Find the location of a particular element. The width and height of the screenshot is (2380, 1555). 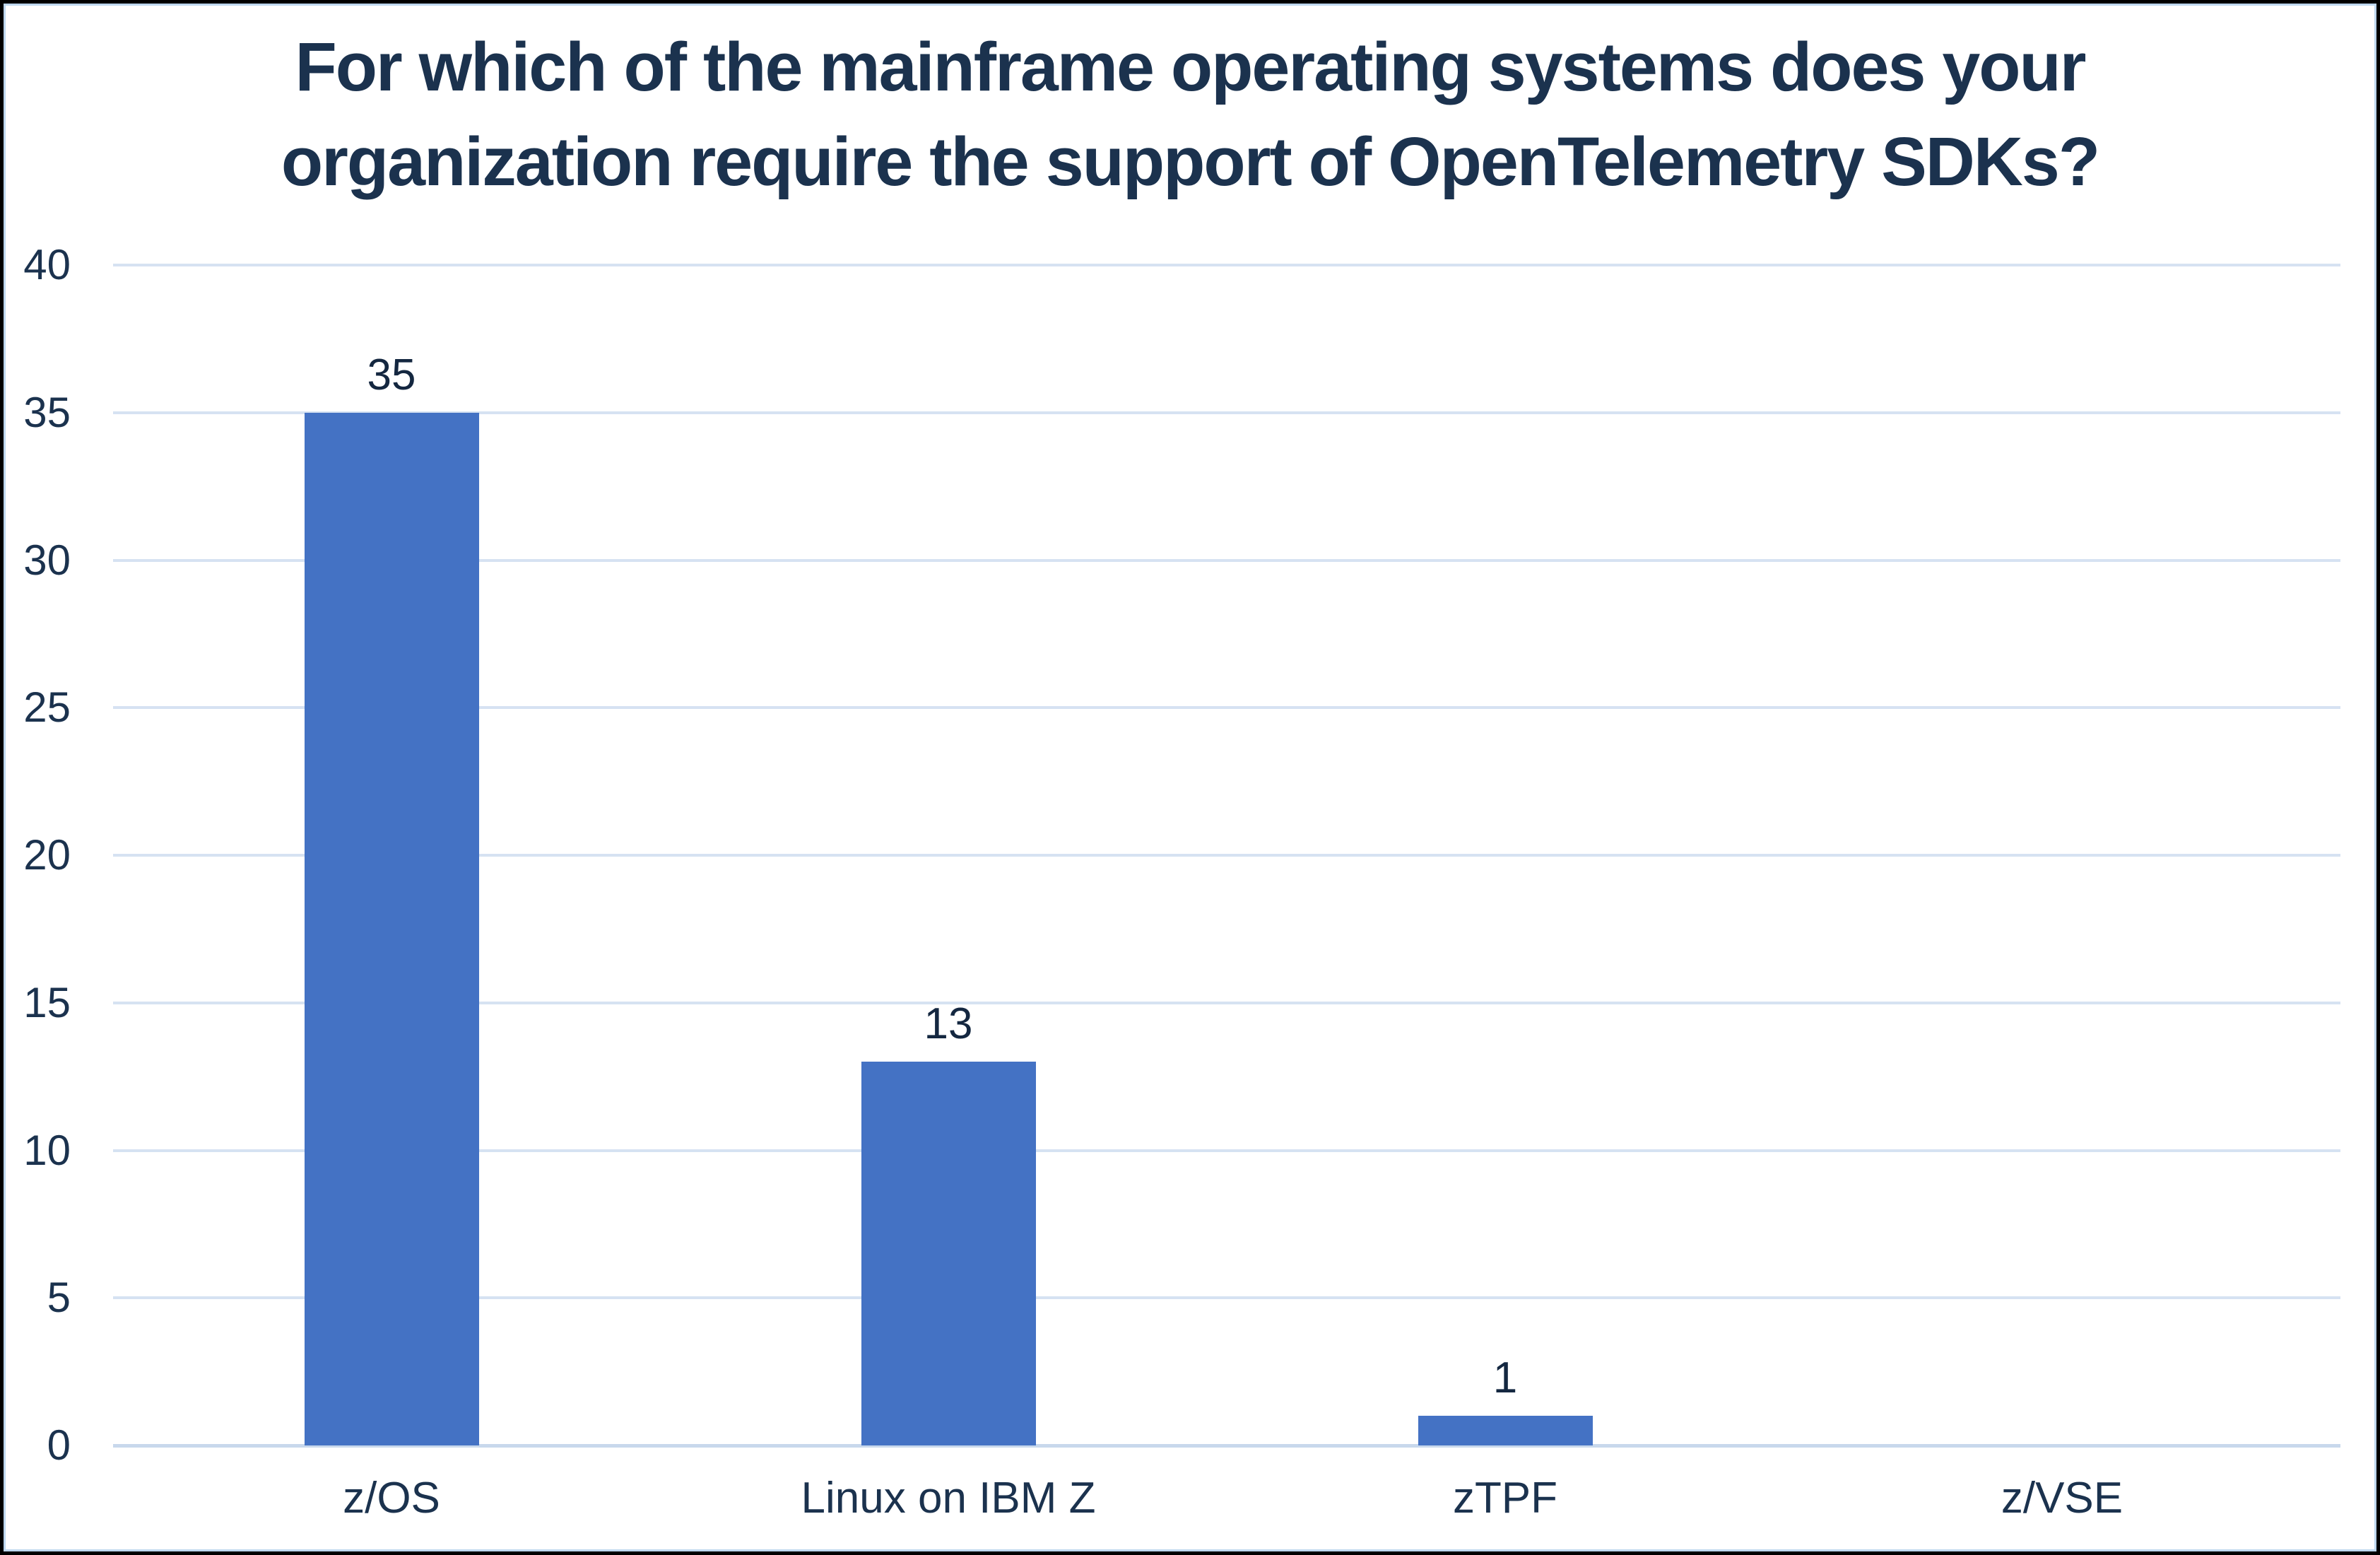

y-axis-tick-label: 30 is located at coordinates (47, 560).